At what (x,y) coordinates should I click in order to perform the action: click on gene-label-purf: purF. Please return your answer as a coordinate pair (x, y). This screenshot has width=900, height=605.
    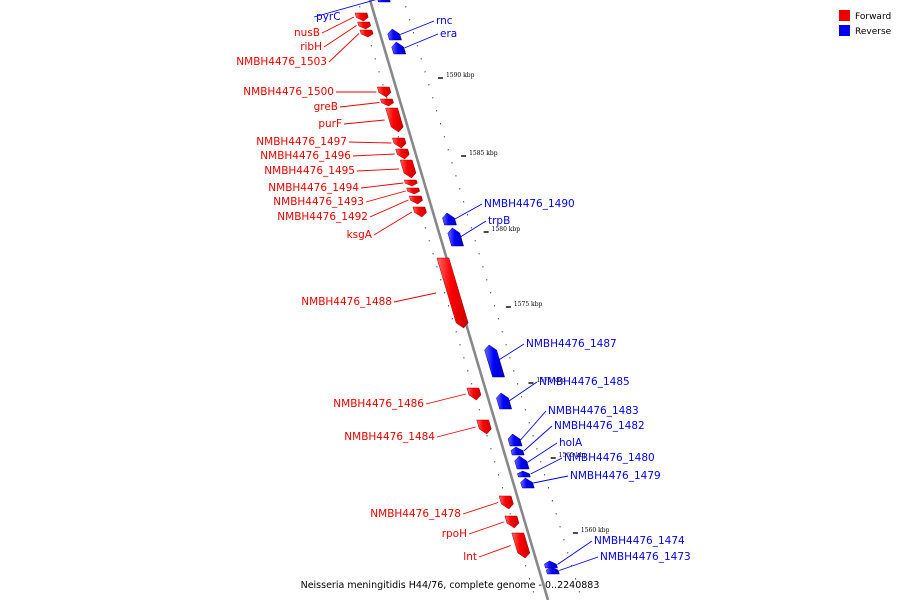
    Looking at the image, I should click on (330, 124).